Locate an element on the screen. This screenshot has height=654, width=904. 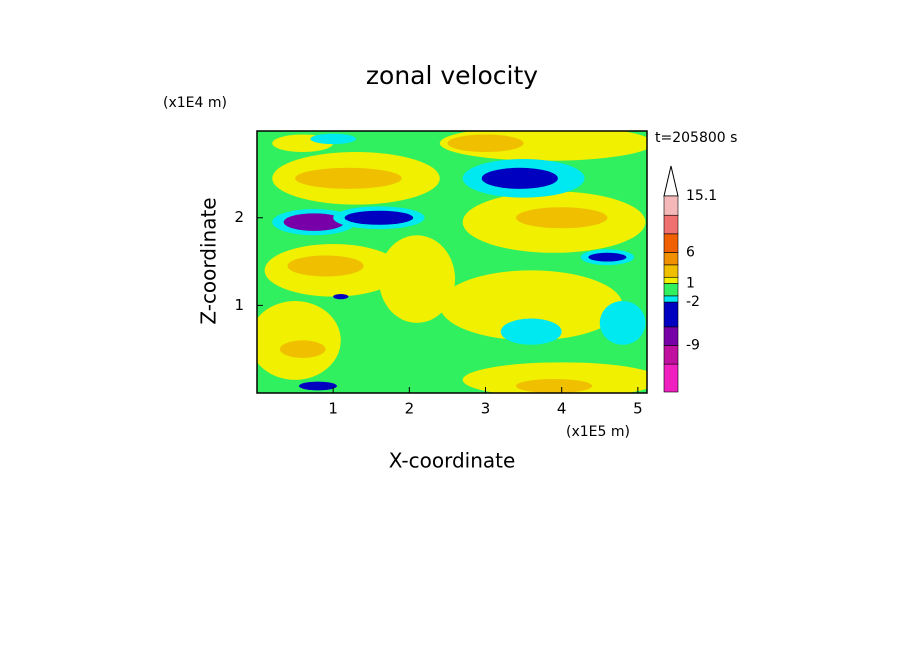
colorbar-tick-label: 15.1 is located at coordinates (701, 196).